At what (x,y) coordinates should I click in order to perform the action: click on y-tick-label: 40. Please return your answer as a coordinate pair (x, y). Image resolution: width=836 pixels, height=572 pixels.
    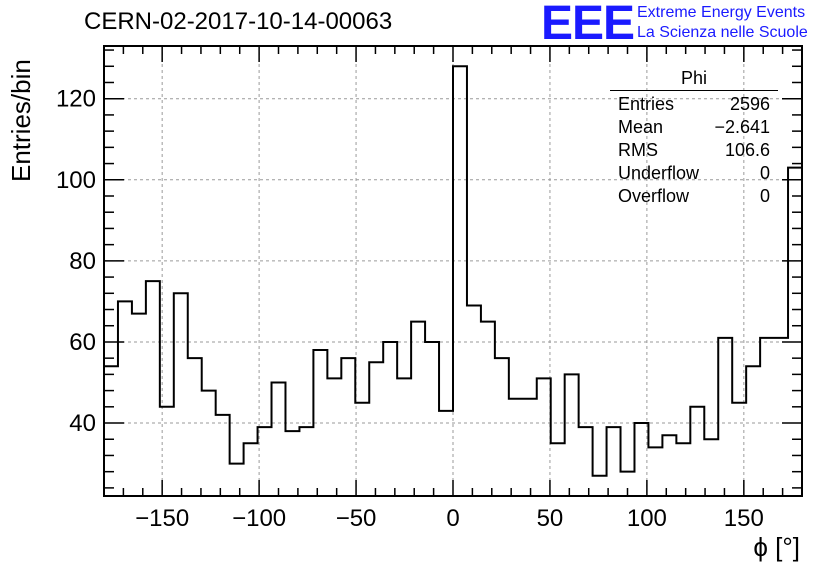
    Looking at the image, I should click on (82, 423).